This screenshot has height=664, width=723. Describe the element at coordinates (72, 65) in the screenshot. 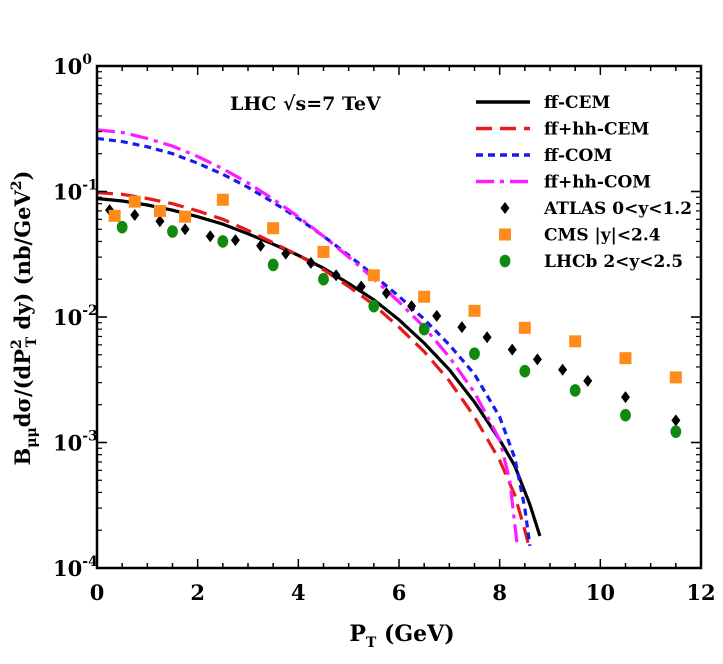

I see `y-tick-label: 10⁰` at that location.